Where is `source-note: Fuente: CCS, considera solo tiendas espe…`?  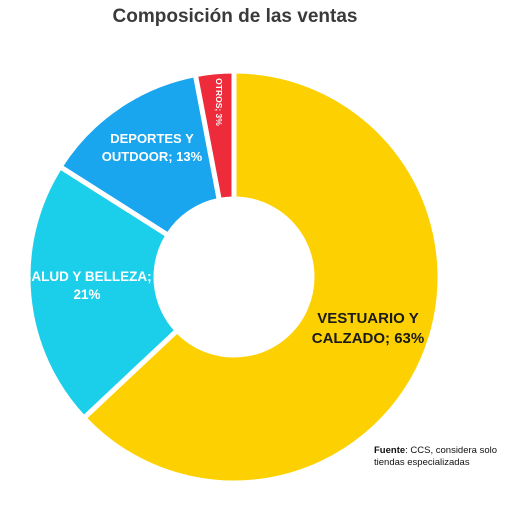 source-note: Fuente: CCS, considera solo tiendas espe… is located at coordinates (444, 457).